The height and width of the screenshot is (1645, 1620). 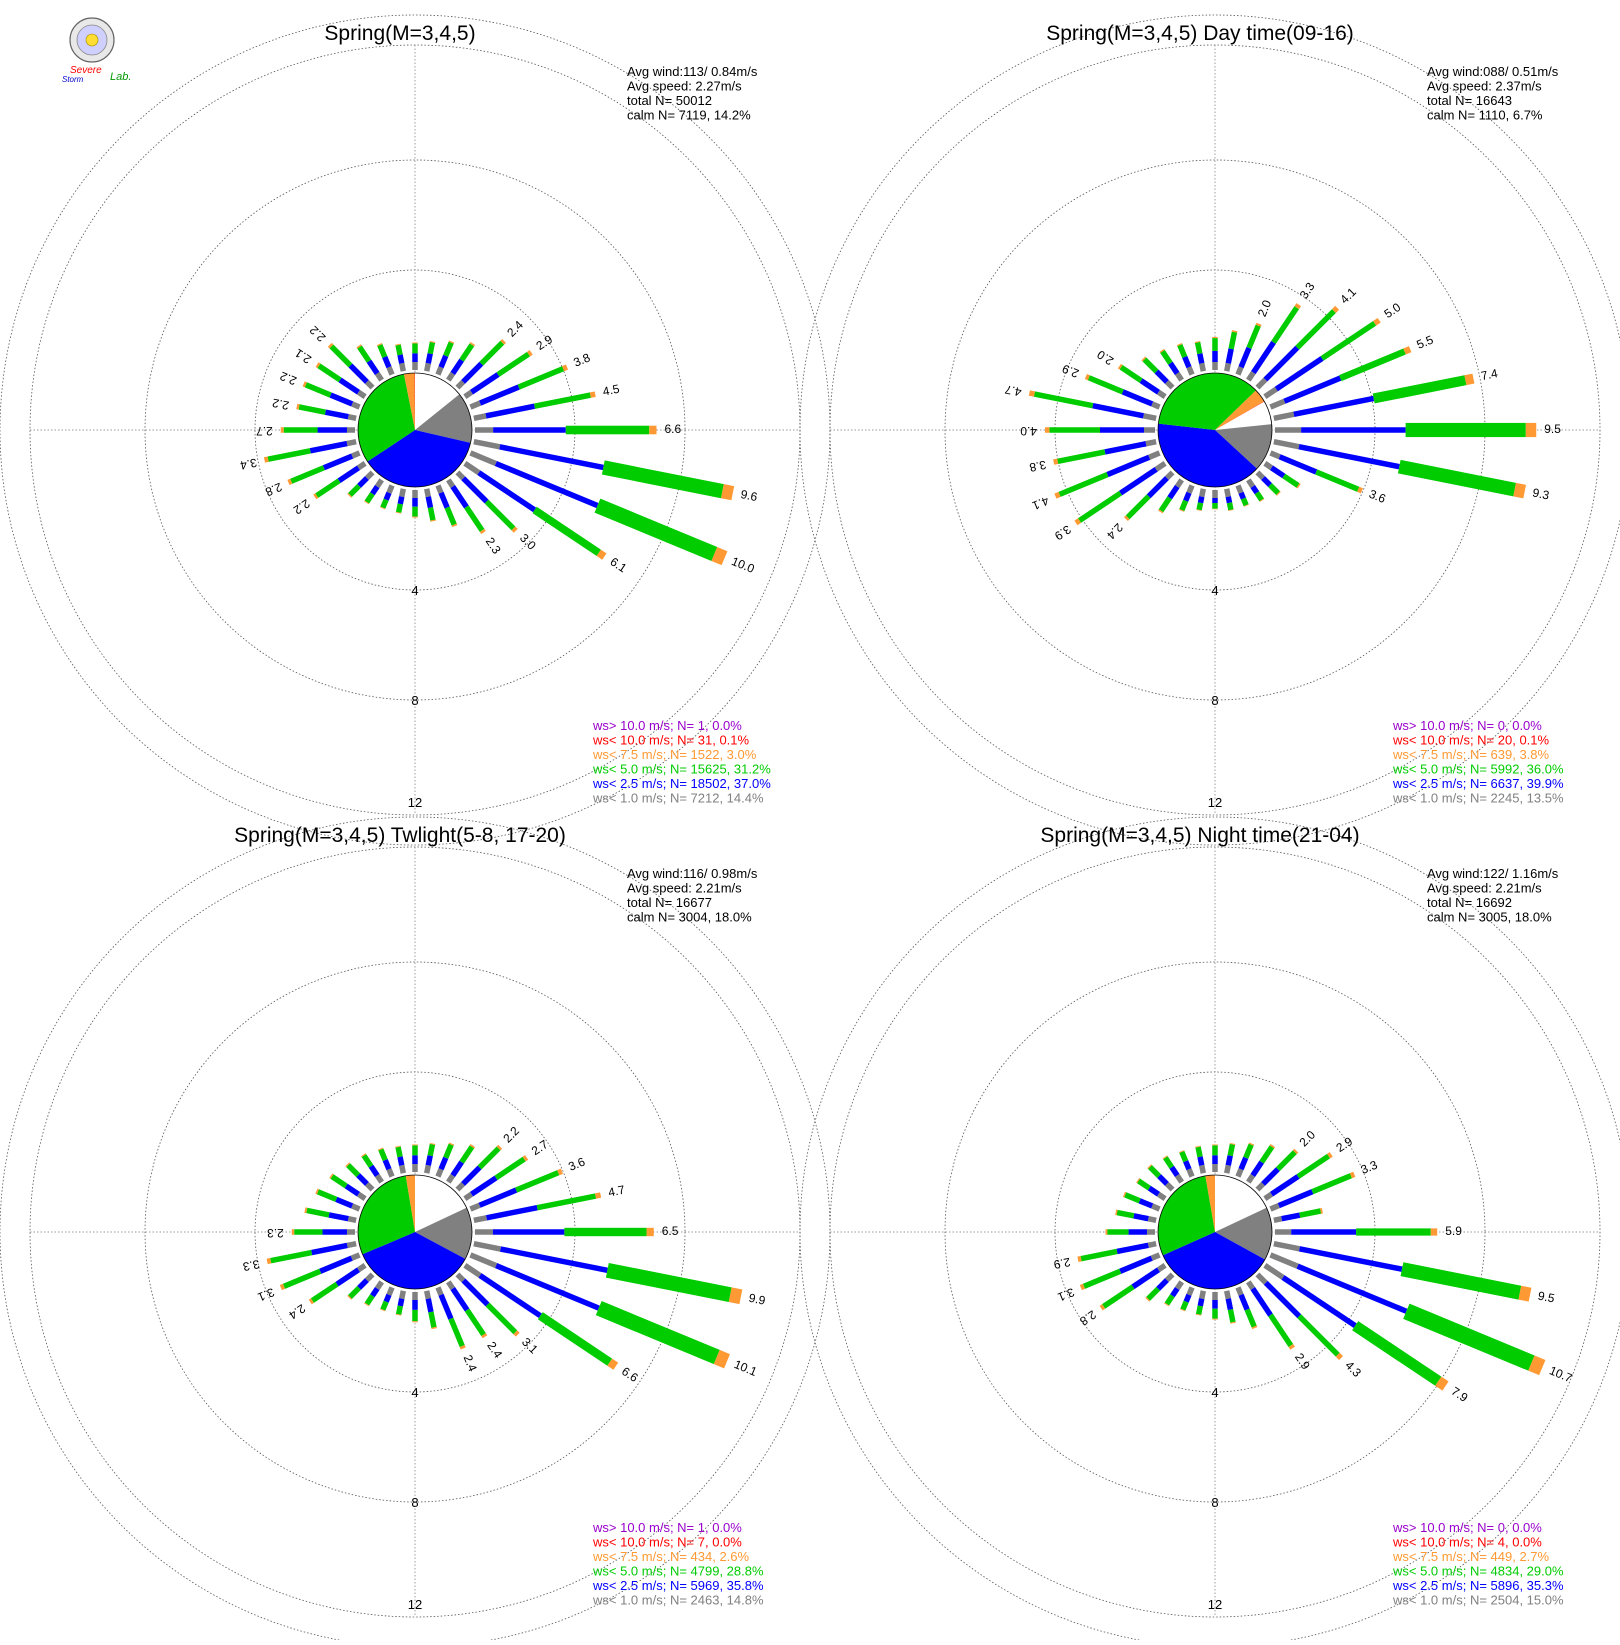 I want to click on legend-entry: ws< 1.0 m/s; N= 7212, 14.4%, so click(x=678, y=798).